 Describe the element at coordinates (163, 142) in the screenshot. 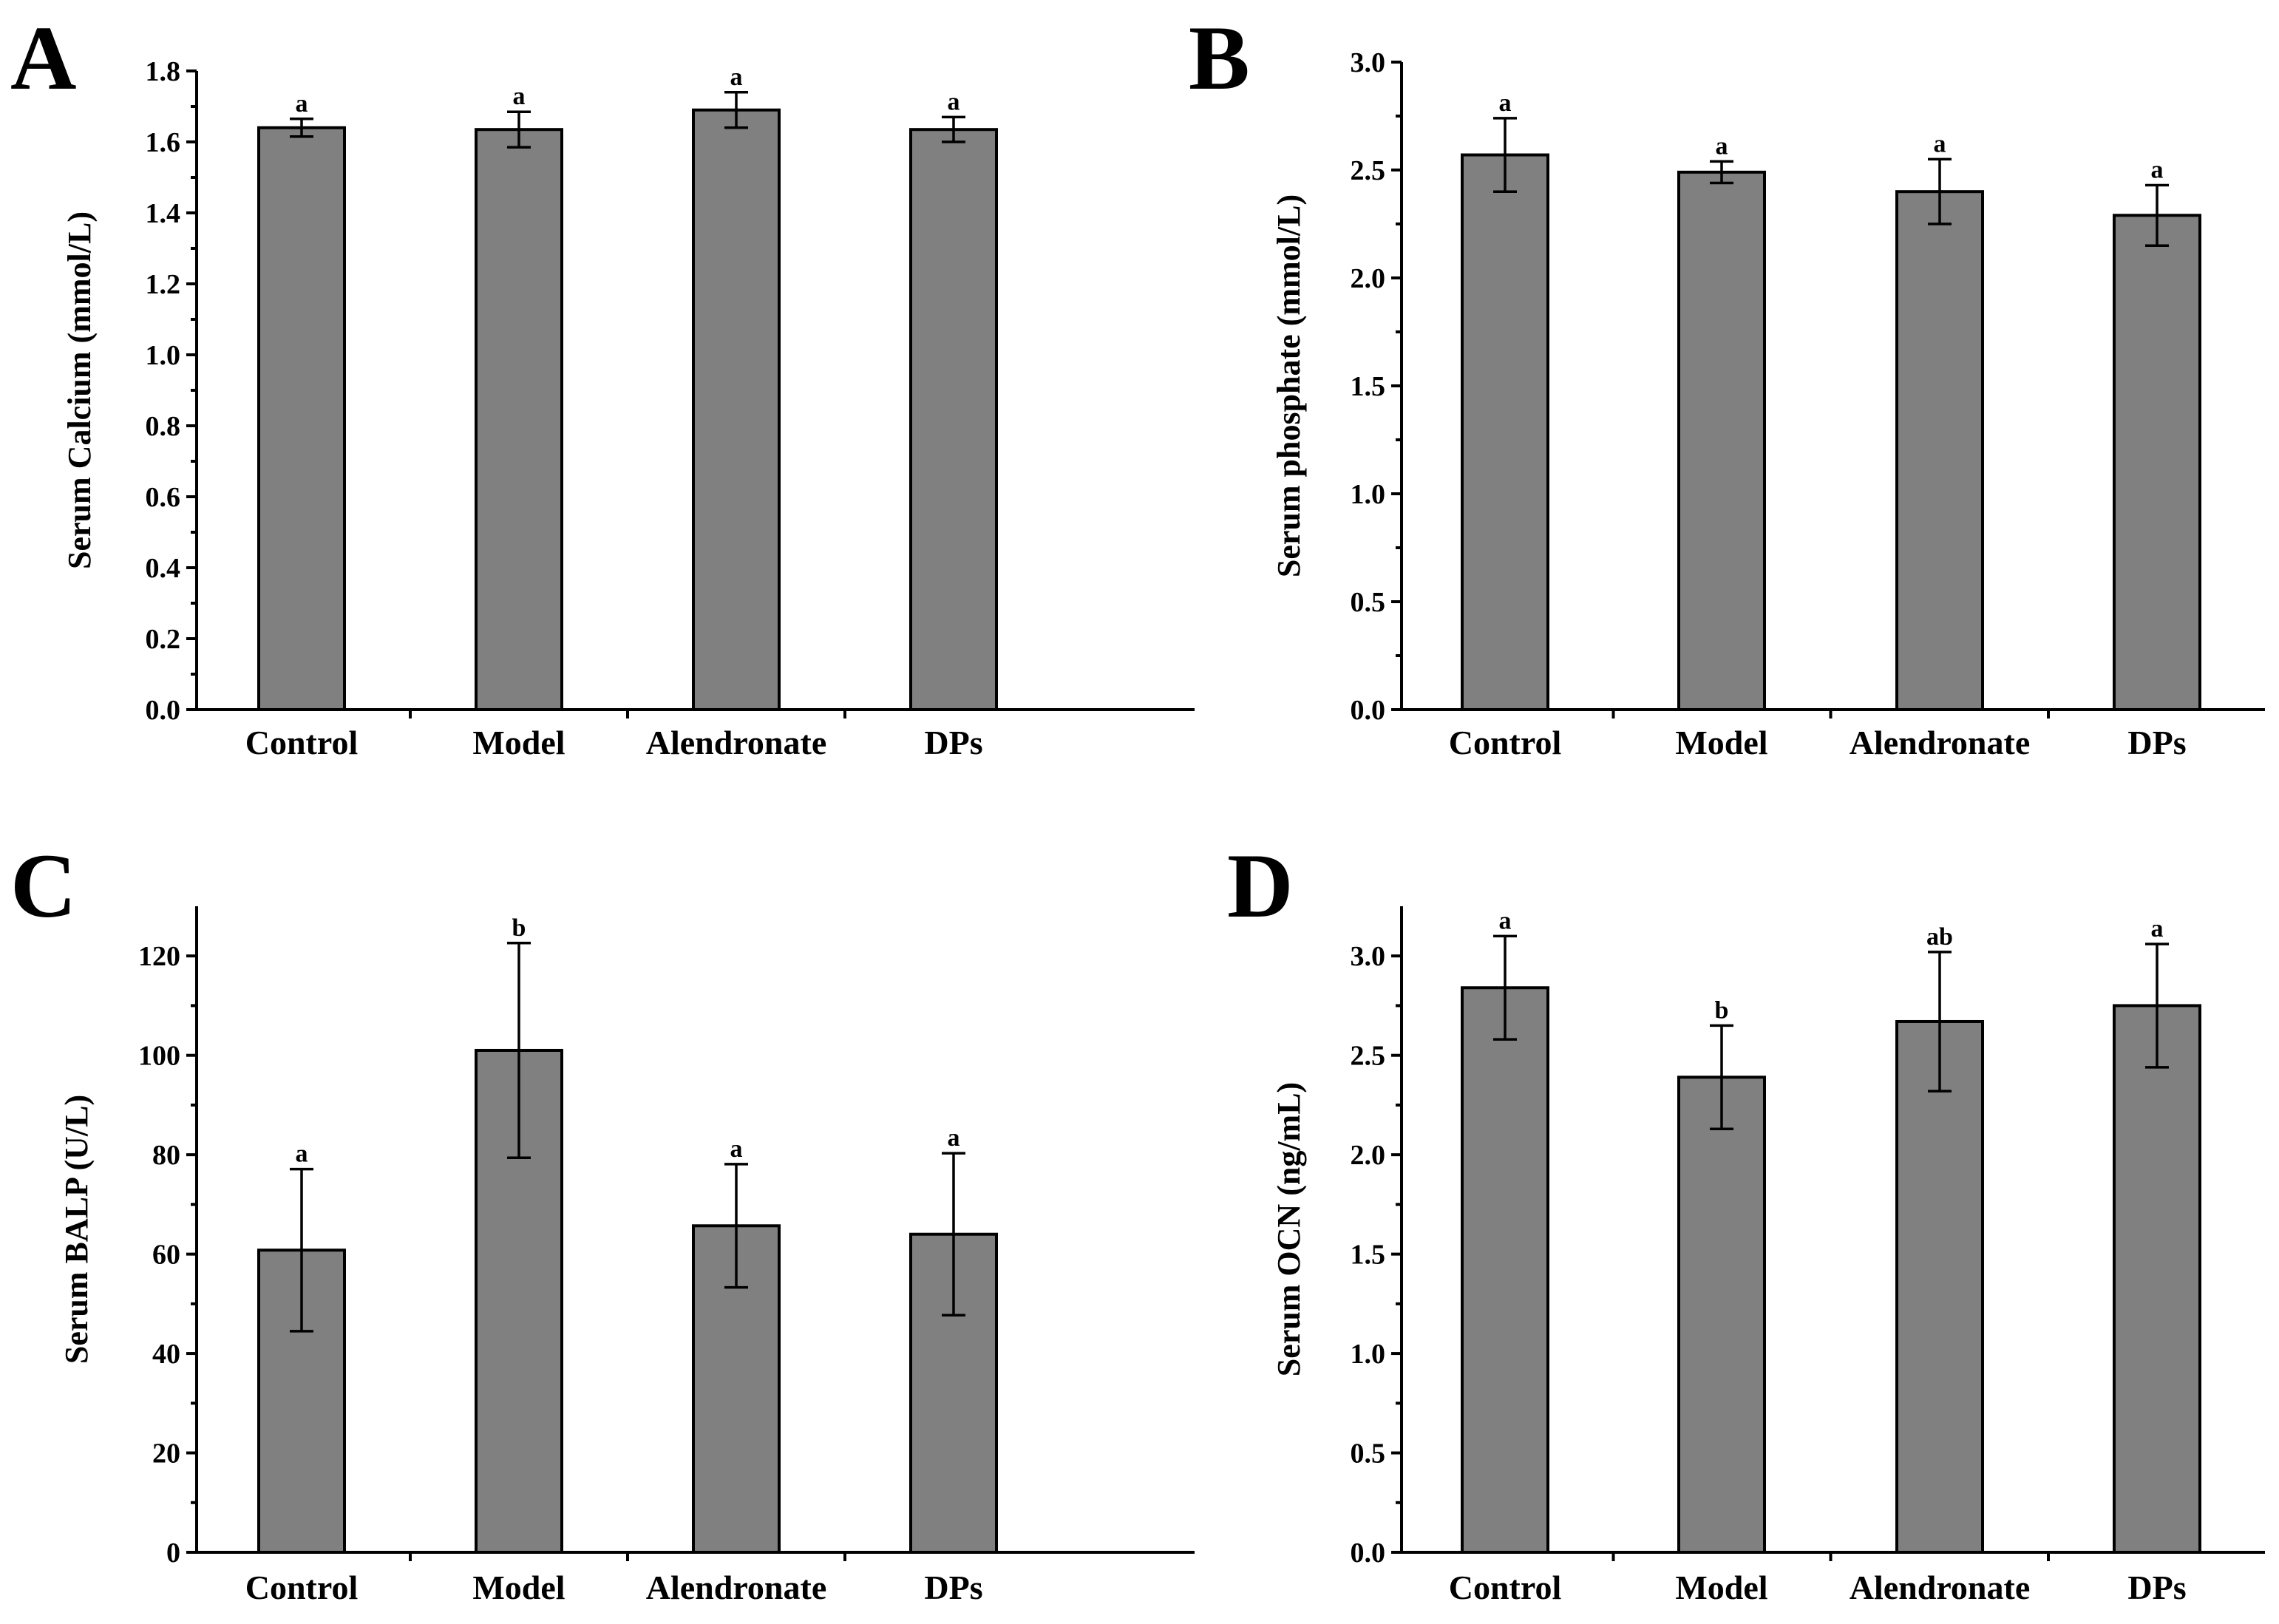

I see `y-tick-label: 1.6` at that location.